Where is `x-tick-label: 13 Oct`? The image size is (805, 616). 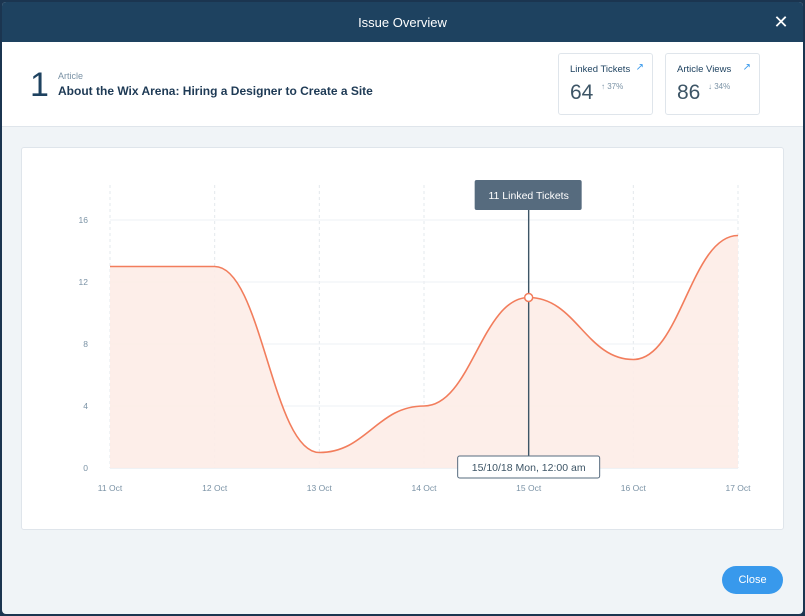 x-tick-label: 13 Oct is located at coordinates (320, 488).